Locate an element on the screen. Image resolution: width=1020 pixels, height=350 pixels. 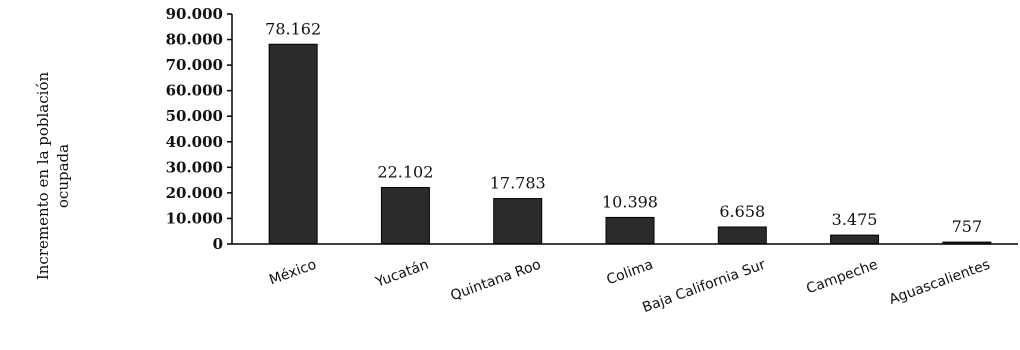
y-tick-label: 90.000 is located at coordinates (194, 14).